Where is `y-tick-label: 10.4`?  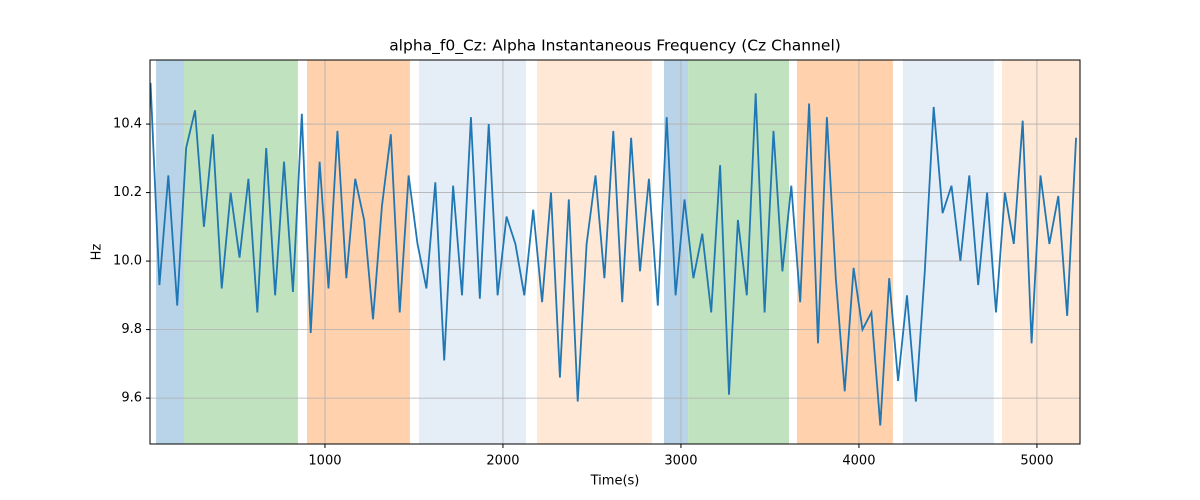
y-tick-label: 10.4 is located at coordinates (127, 124).